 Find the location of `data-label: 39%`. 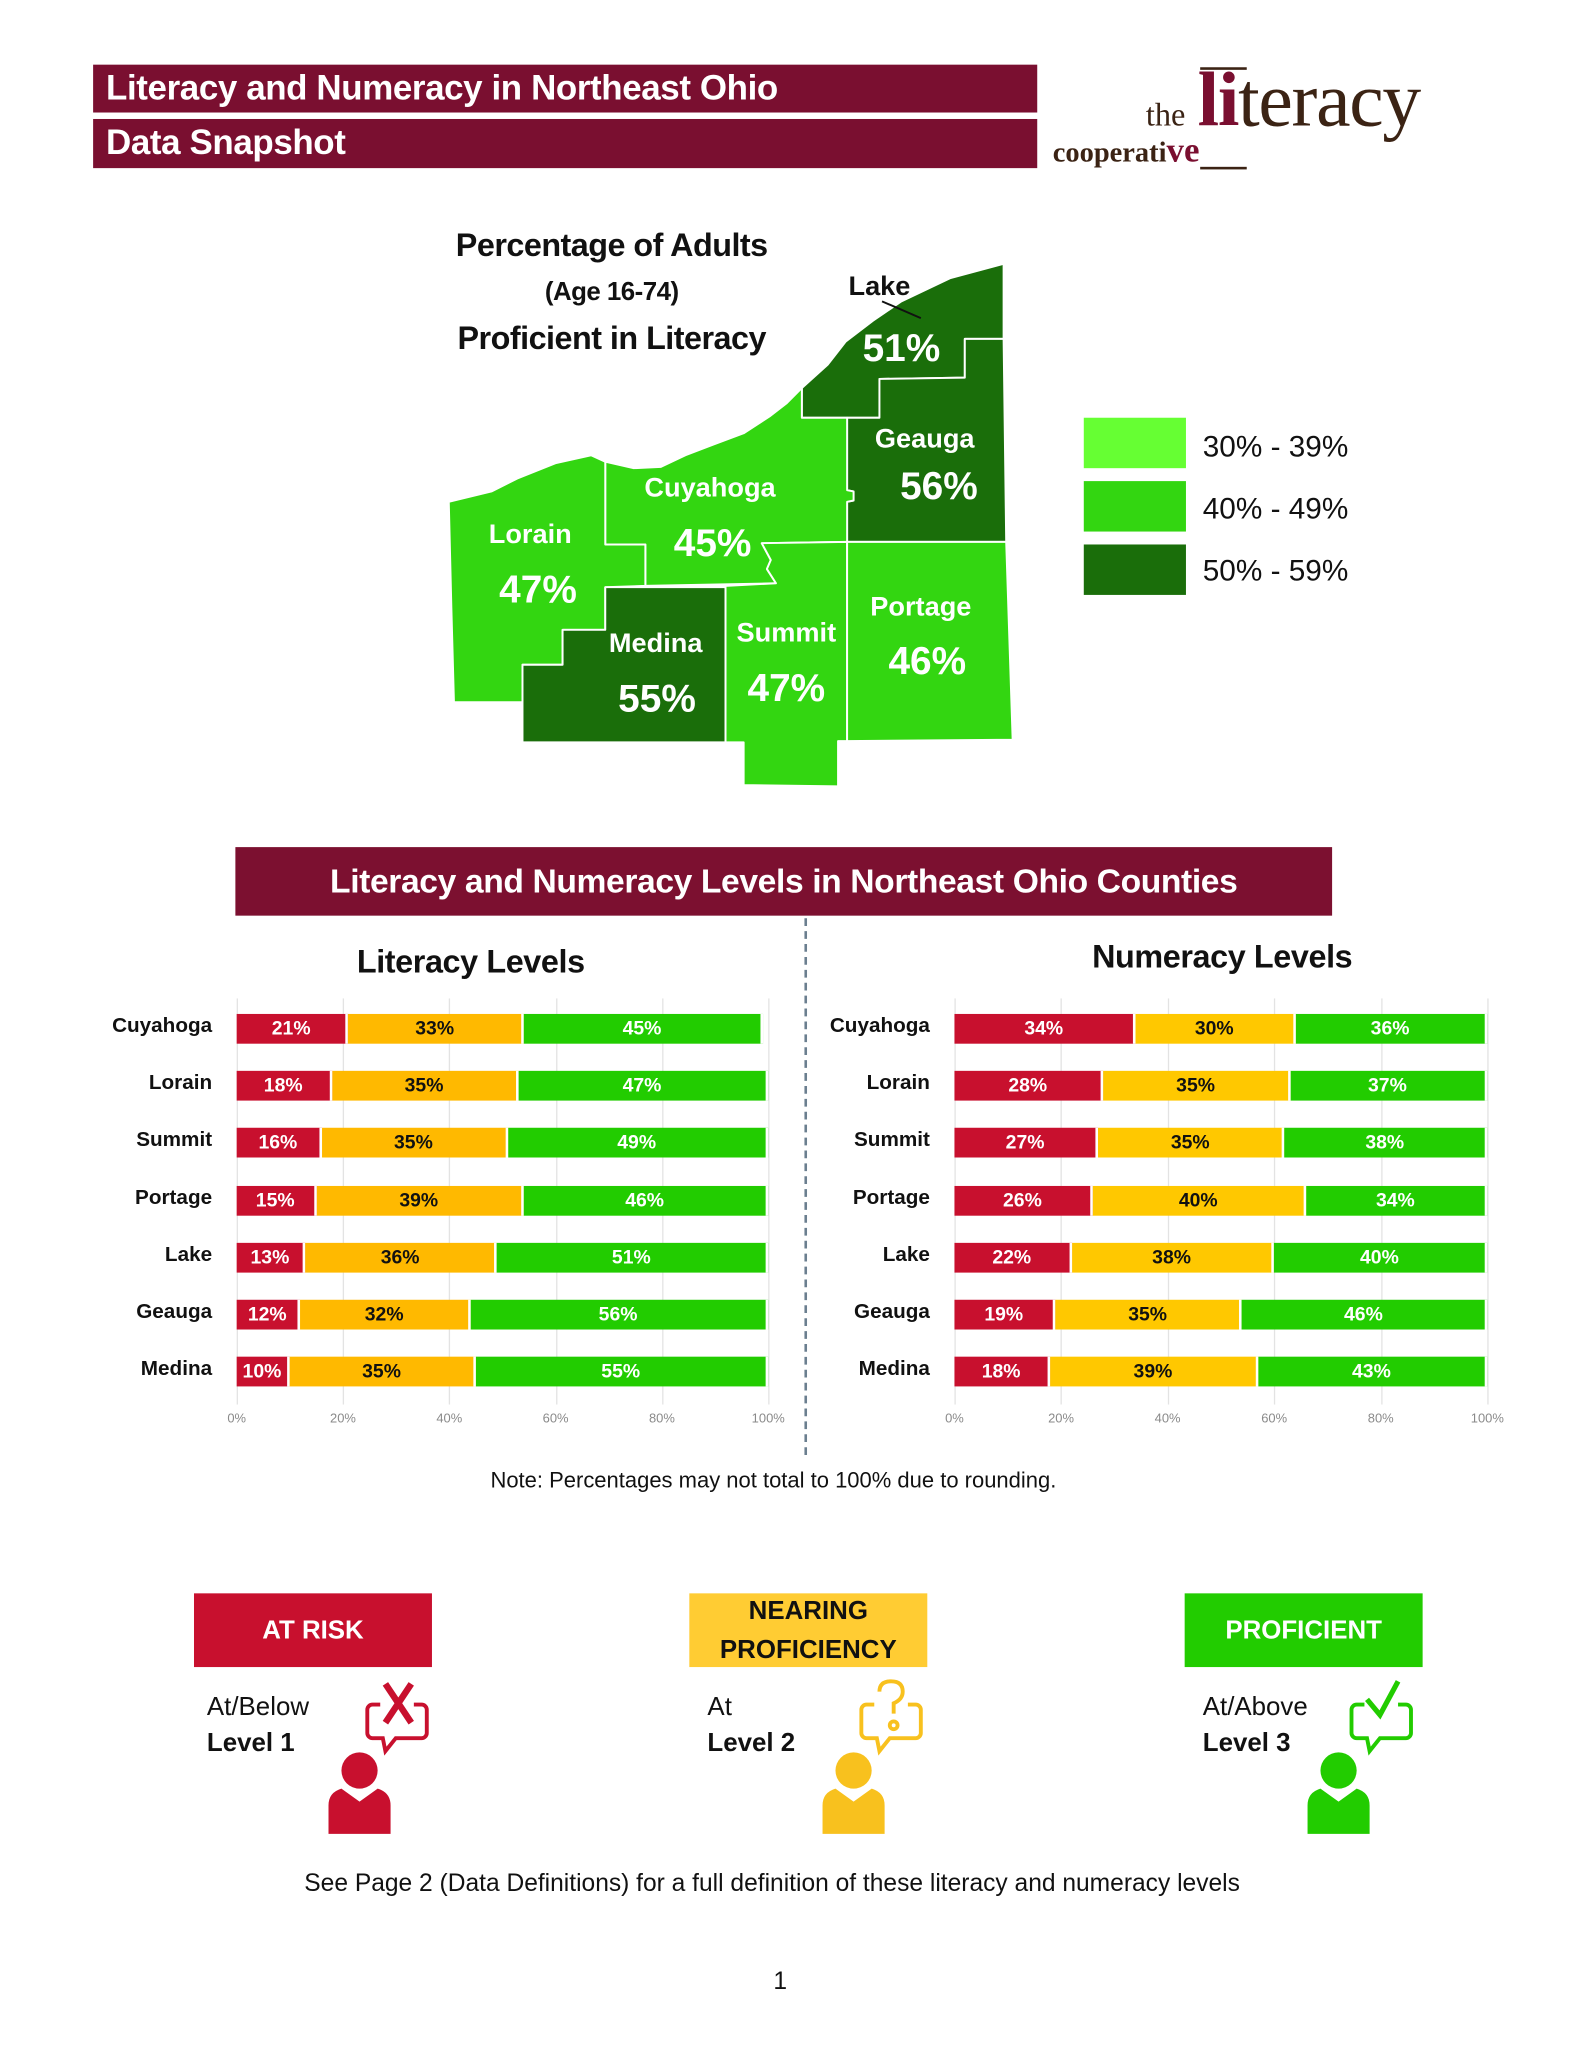

data-label: 39% is located at coordinates (419, 1200).